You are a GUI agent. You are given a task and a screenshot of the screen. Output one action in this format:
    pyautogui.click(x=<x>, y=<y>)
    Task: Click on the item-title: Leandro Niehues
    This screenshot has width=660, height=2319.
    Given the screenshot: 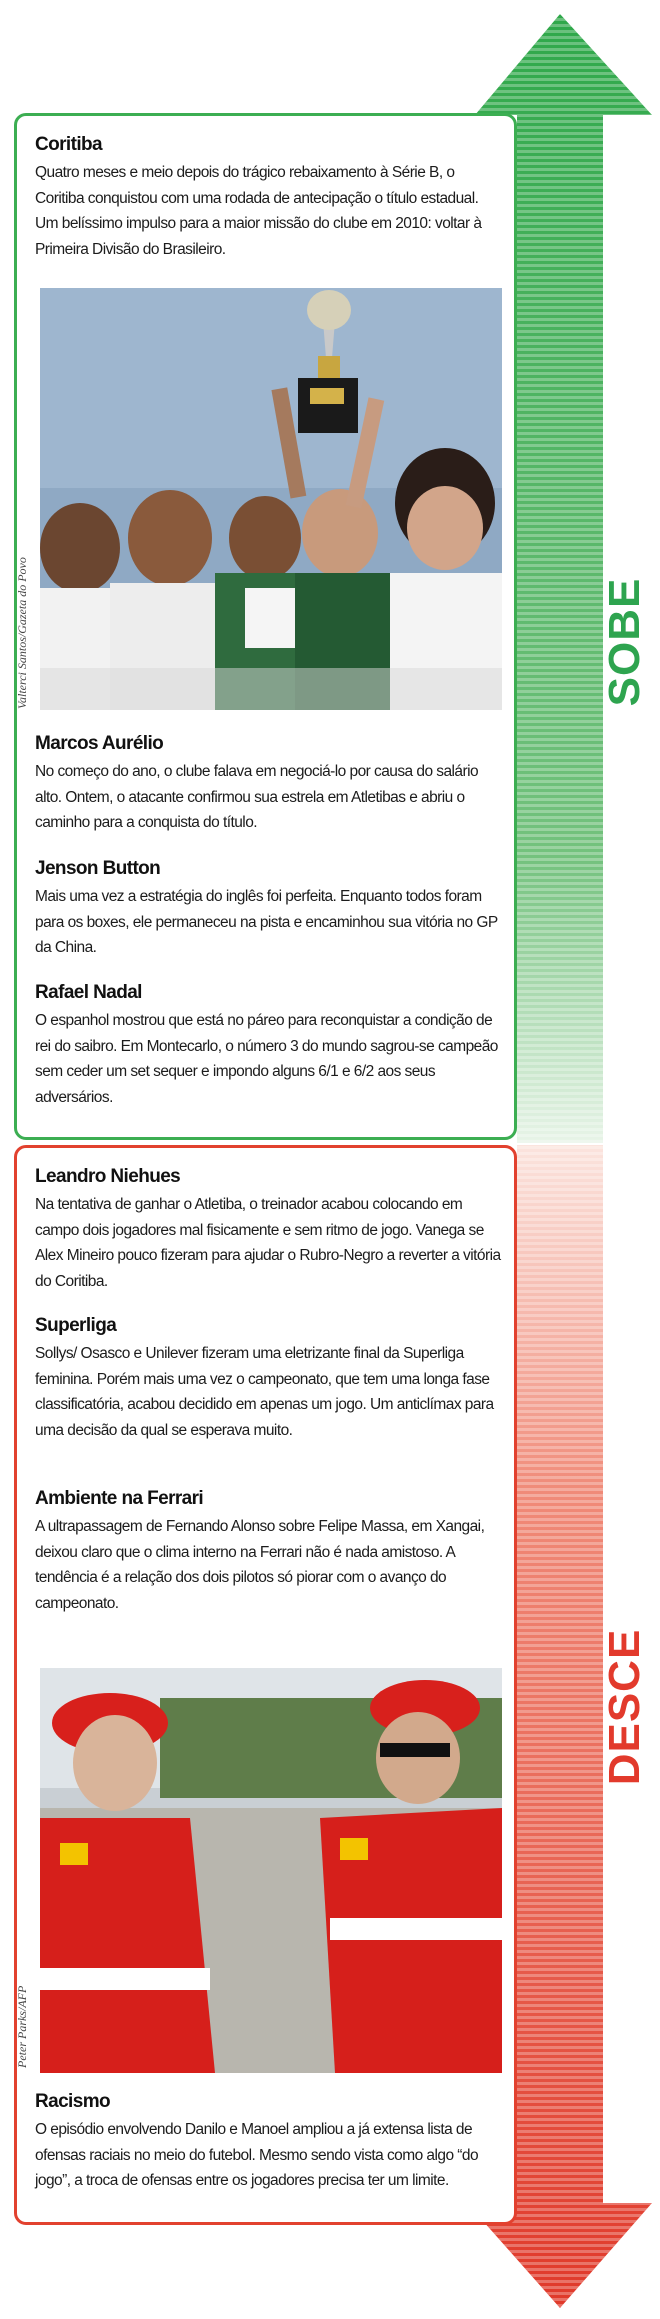 What is the action you would take?
    pyautogui.click(x=108, y=1176)
    